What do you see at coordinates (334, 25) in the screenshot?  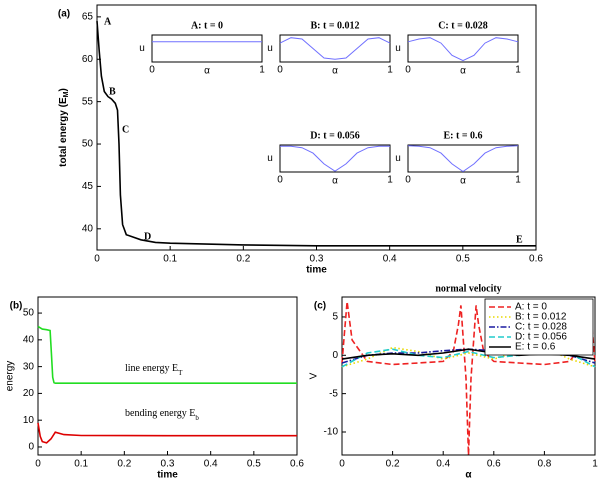 I see `chart-title: B: t = 0.012` at bounding box center [334, 25].